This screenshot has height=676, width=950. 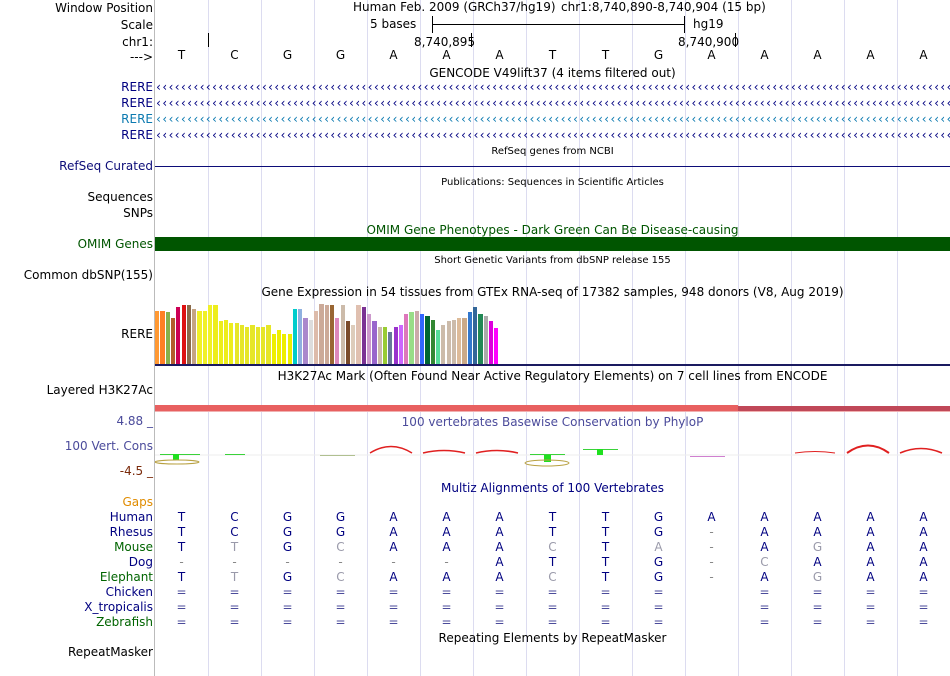 I want to click on h3k27ac-label: Layered H3K27Ac, so click(x=99, y=390).